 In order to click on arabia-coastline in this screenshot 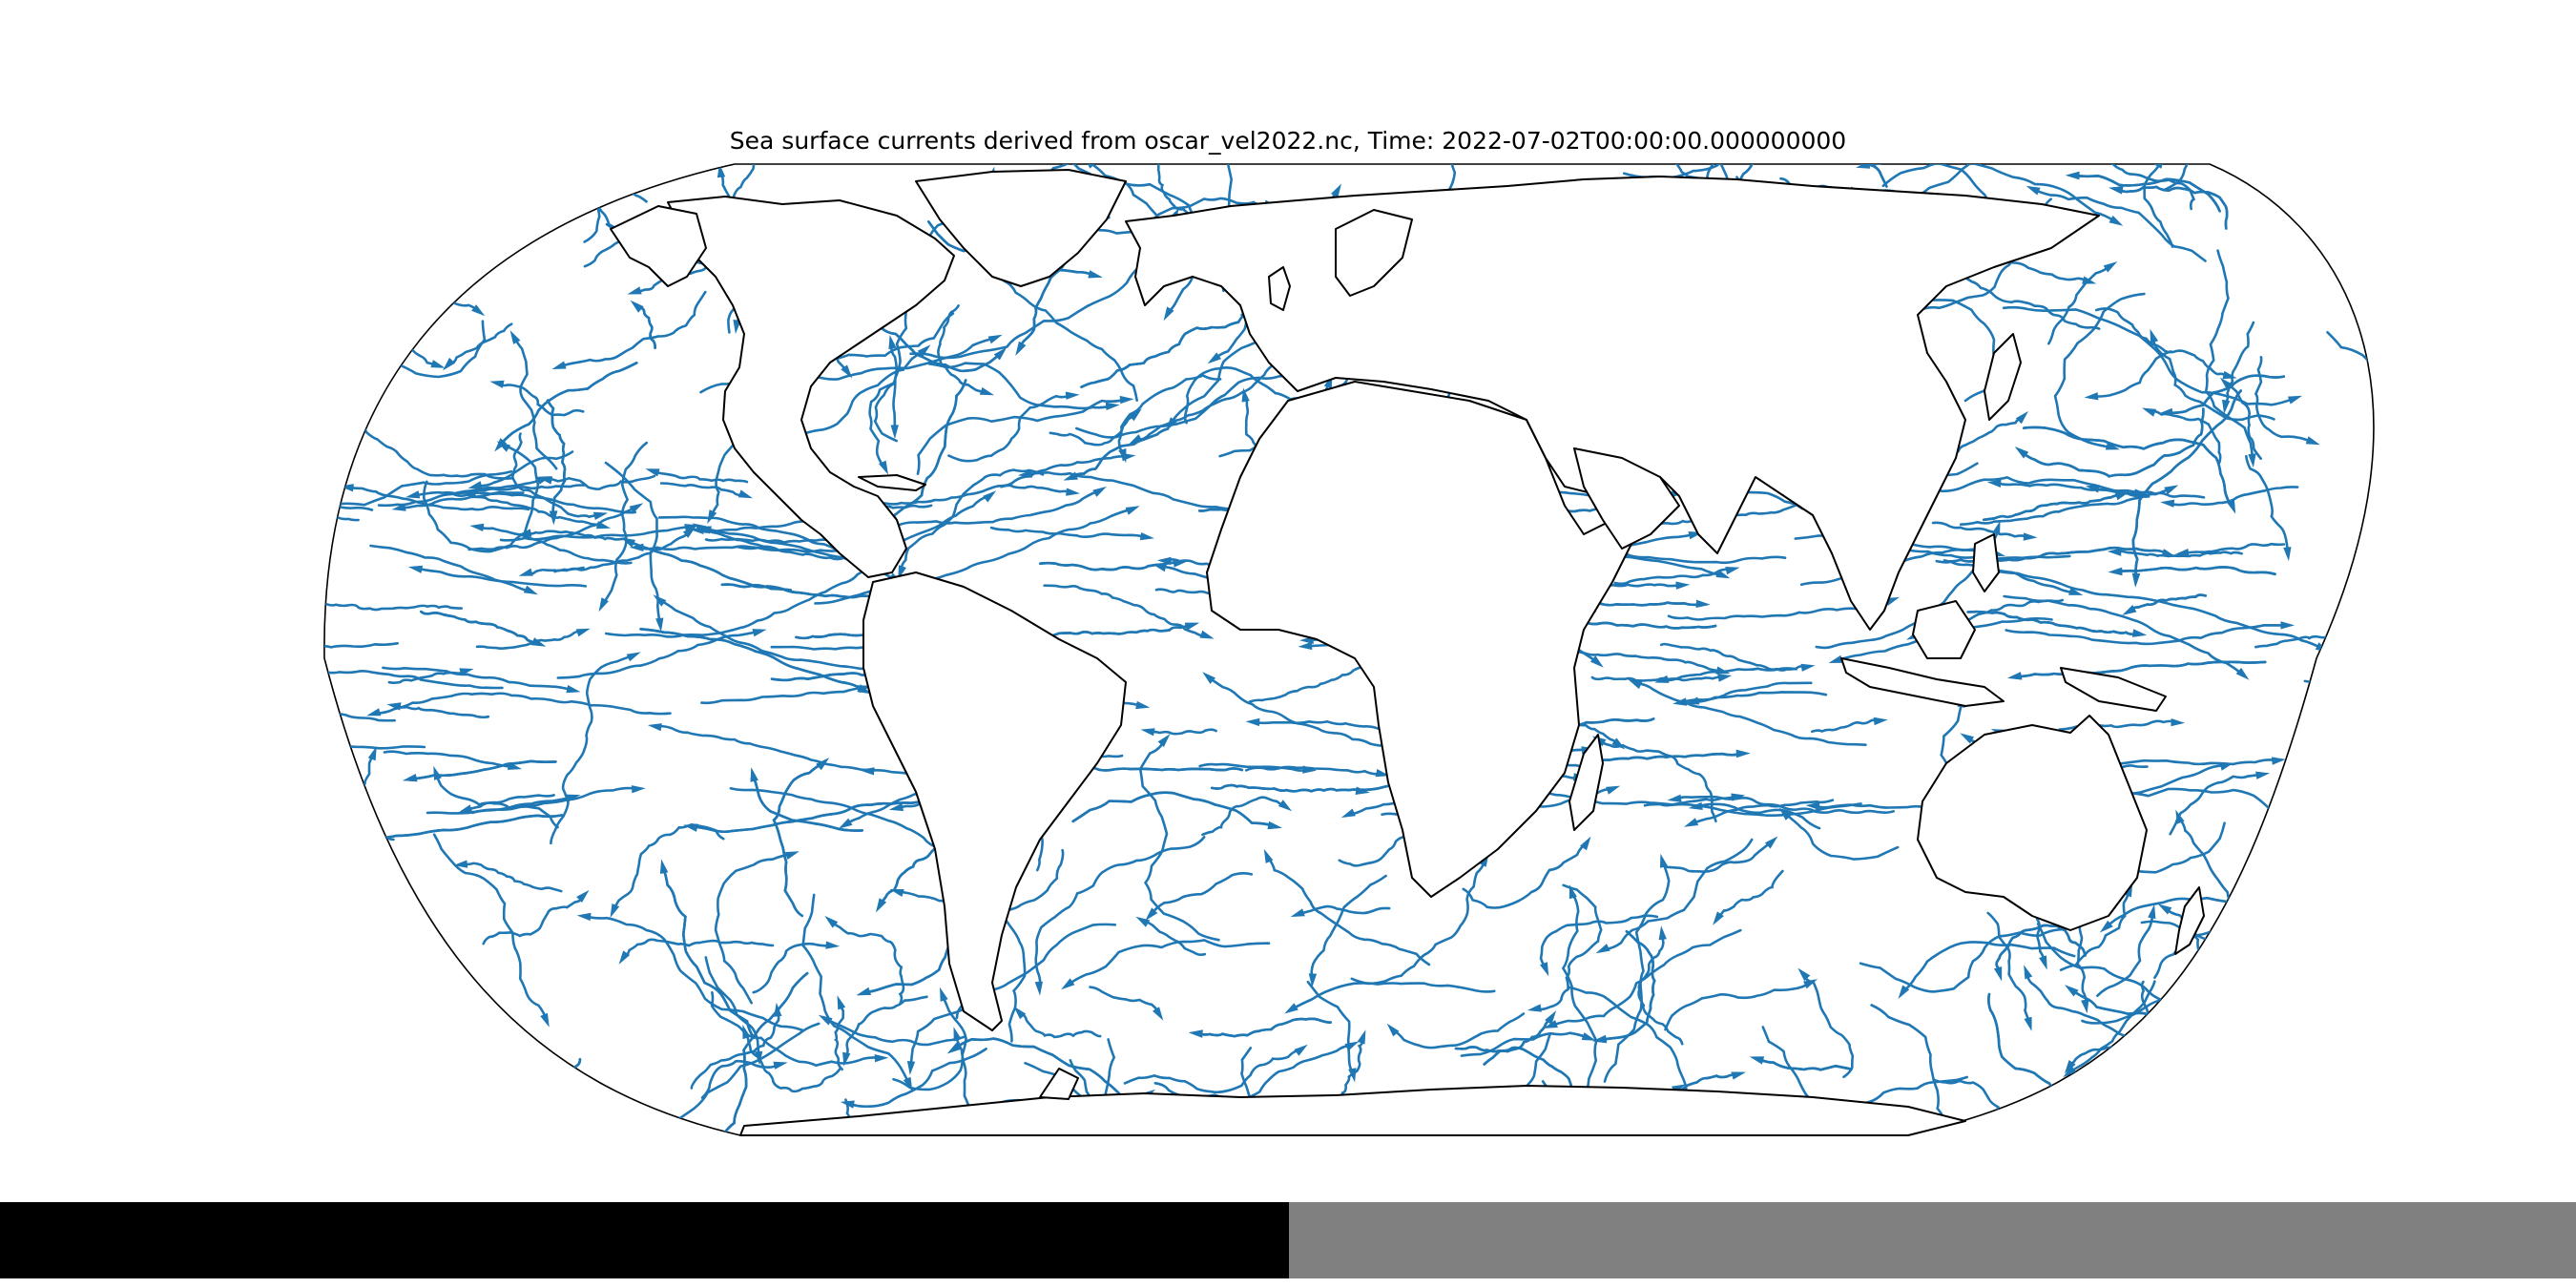, I will do `click(1626, 498)`.